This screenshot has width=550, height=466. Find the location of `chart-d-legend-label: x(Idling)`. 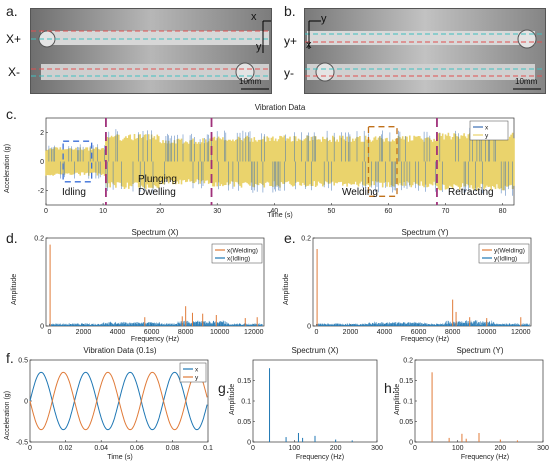

chart-d-legend-label: x(Idling) is located at coordinates (238, 259).